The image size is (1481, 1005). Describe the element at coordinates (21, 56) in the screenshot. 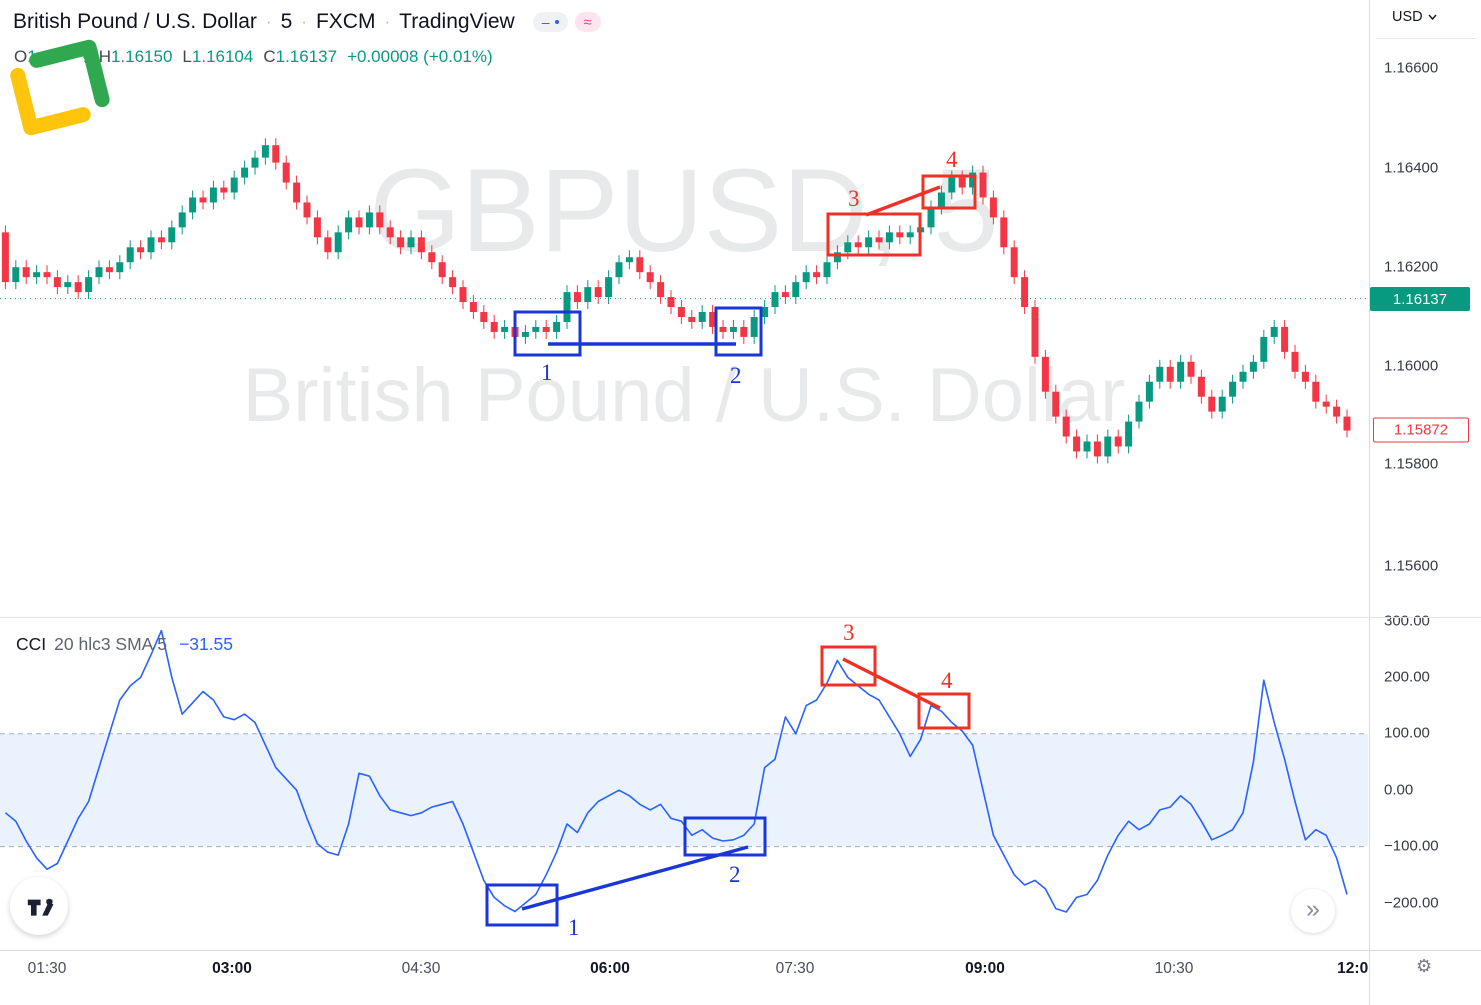

I see `open-label: O` at that location.